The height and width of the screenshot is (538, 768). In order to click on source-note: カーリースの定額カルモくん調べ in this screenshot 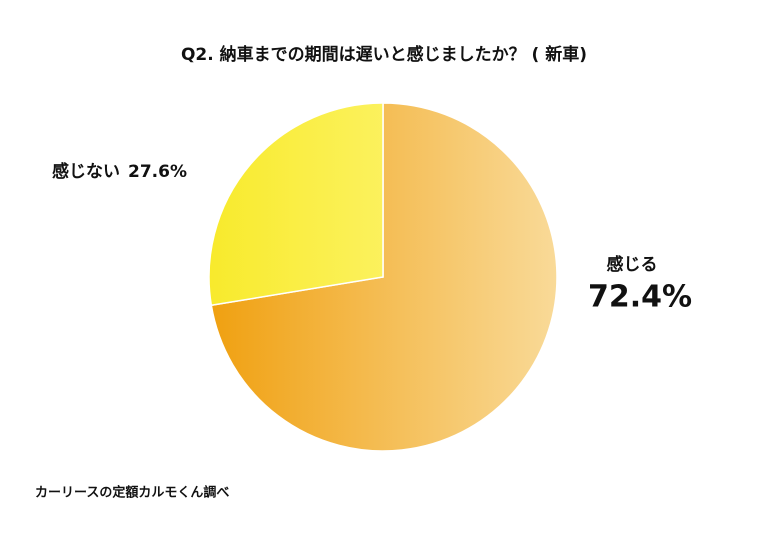, I will do `click(132, 493)`.